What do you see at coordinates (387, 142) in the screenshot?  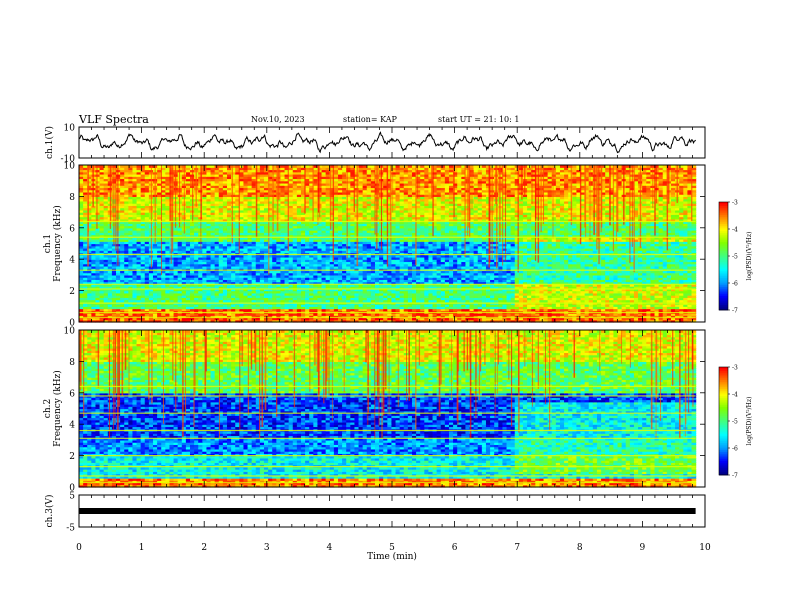 I see `ch1-waveform-line` at bounding box center [387, 142].